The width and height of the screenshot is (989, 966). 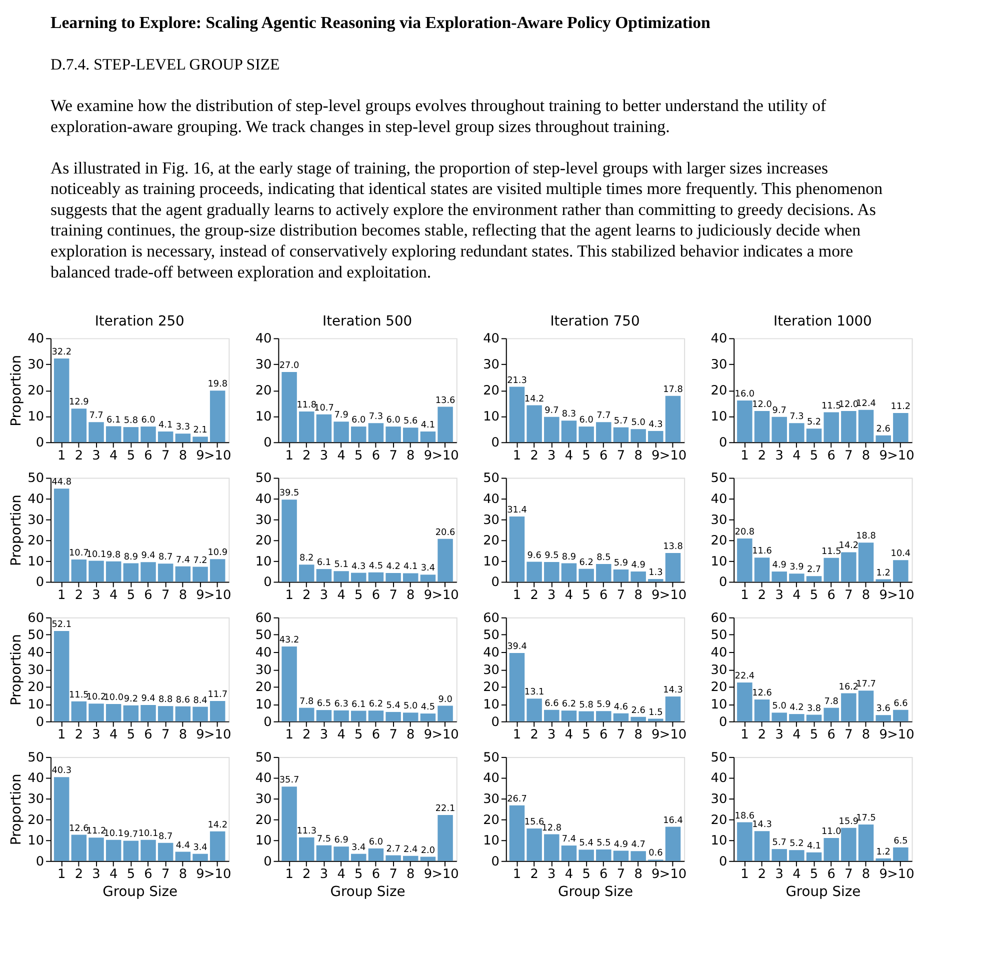 What do you see at coordinates (551, 556) in the screenshot?
I see `data-label: 9.5` at bounding box center [551, 556].